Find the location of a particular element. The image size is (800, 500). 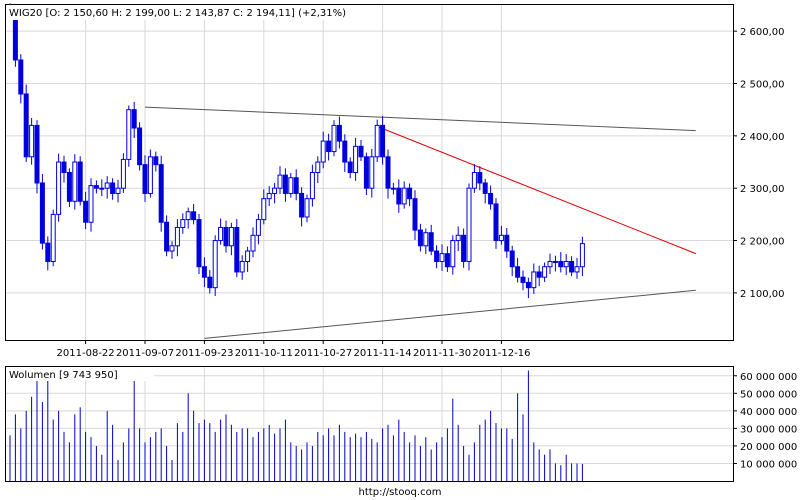

price-title-bg is located at coordinates (173, 12).